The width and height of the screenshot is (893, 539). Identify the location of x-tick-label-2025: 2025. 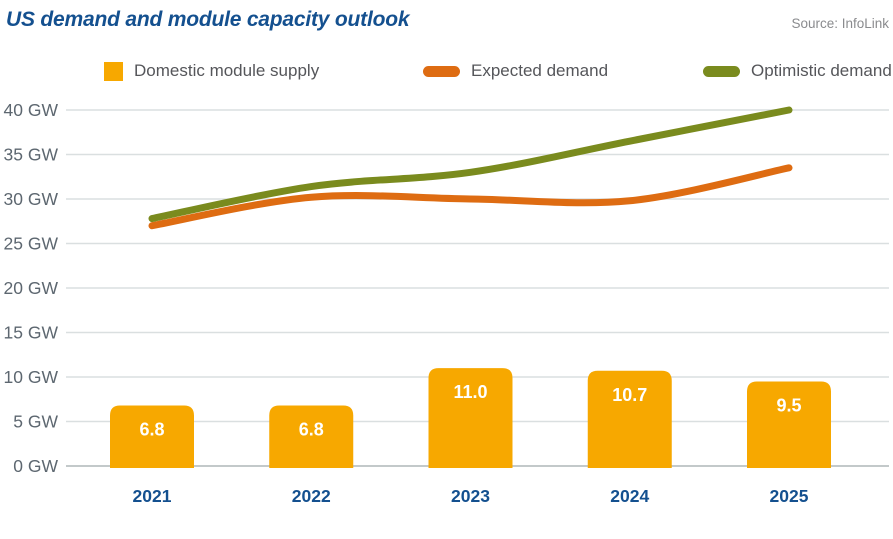
(789, 496).